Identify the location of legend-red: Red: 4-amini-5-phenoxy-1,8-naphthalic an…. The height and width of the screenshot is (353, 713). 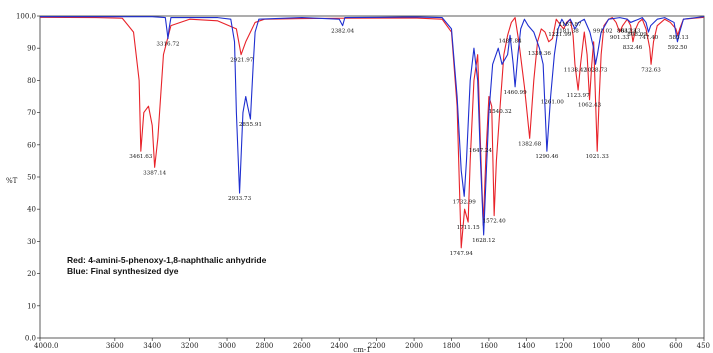
(167, 260).